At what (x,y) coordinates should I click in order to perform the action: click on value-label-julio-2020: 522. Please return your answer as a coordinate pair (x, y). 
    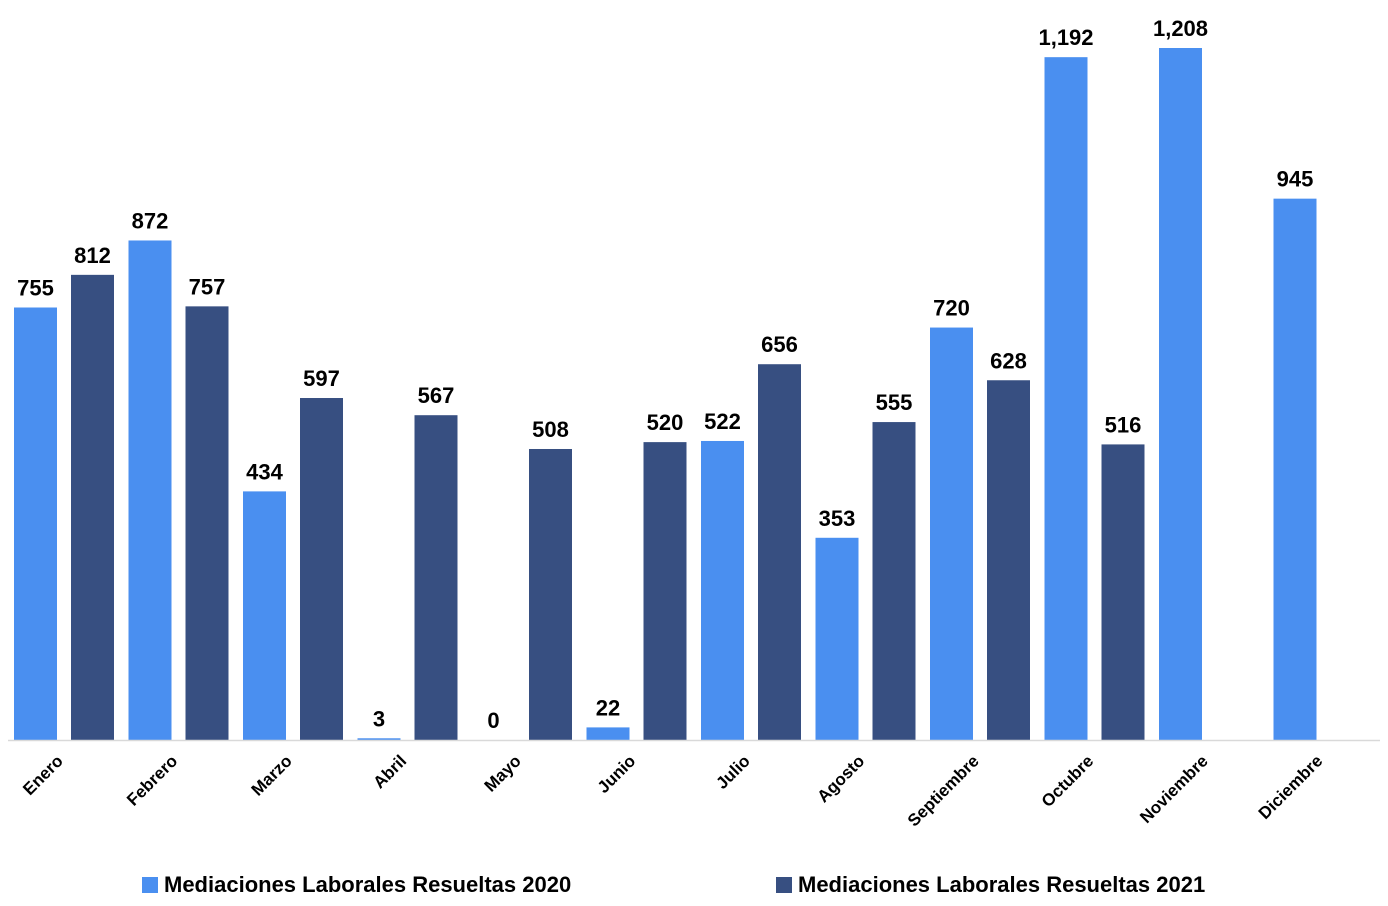
    Looking at the image, I should click on (722, 421).